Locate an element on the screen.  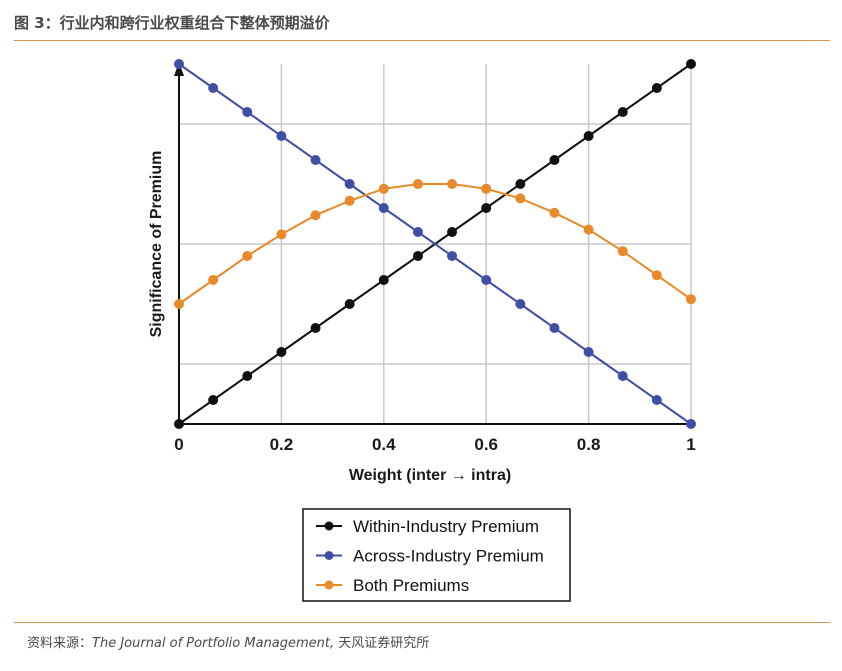
legend-label: Within-Industry Premium is located at coordinates (446, 526).